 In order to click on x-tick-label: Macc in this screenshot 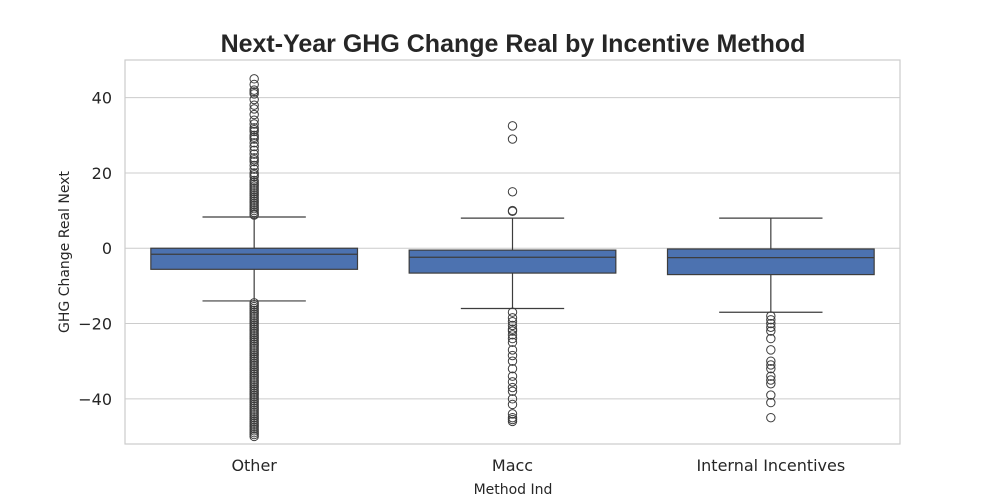, I will do `click(512, 465)`.